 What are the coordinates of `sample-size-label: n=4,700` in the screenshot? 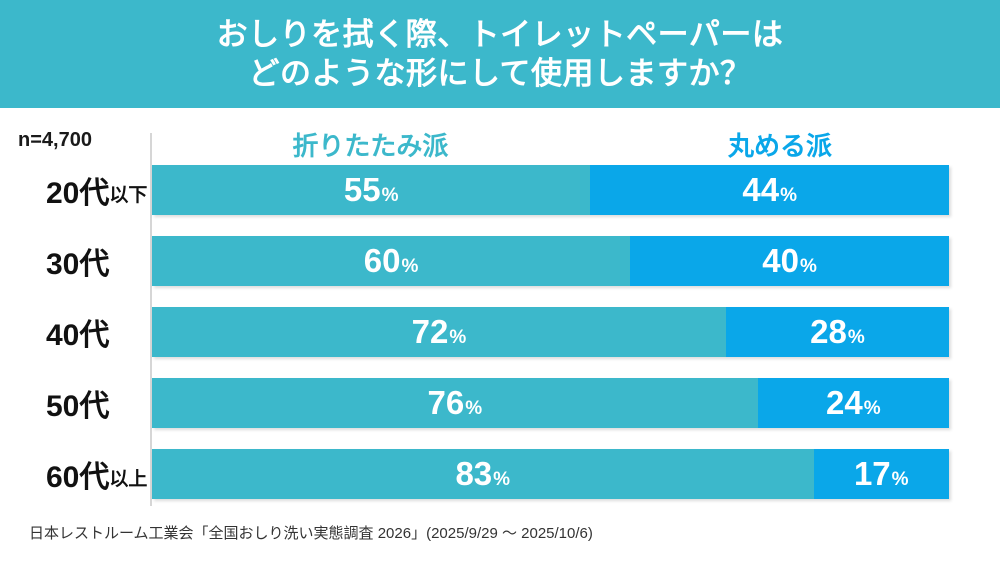 It's located at (55, 140).